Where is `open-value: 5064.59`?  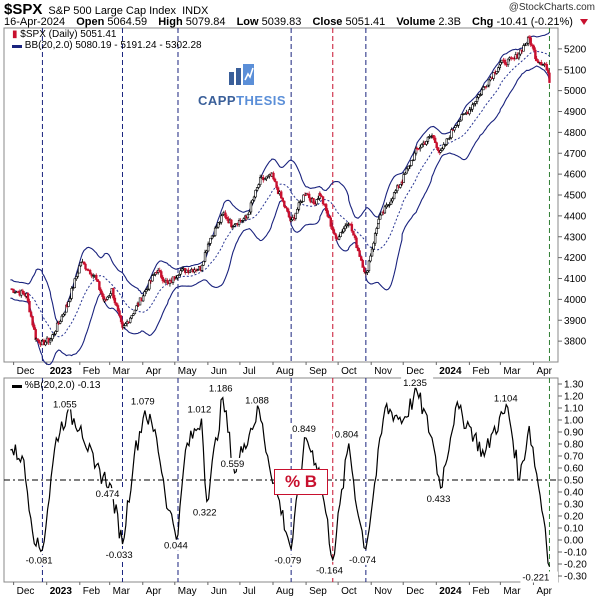
open-value: 5064.59 is located at coordinates (127, 22).